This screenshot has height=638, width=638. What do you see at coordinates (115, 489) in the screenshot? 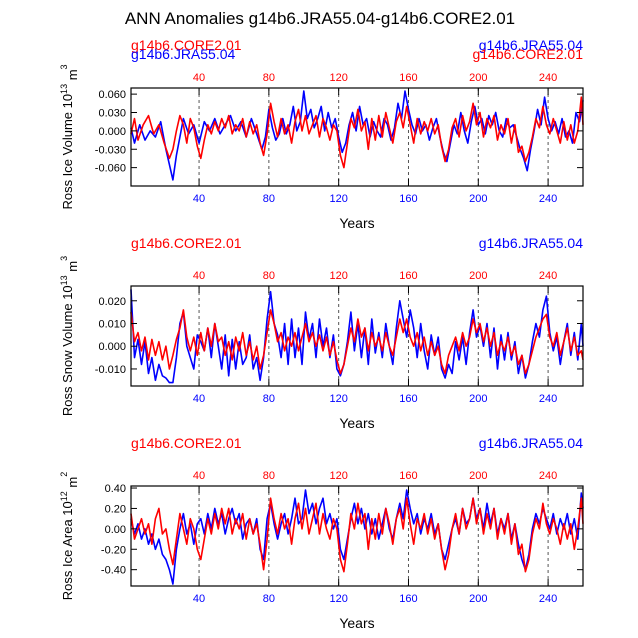
I see `y-tick-label: 0.40` at bounding box center [115, 489].